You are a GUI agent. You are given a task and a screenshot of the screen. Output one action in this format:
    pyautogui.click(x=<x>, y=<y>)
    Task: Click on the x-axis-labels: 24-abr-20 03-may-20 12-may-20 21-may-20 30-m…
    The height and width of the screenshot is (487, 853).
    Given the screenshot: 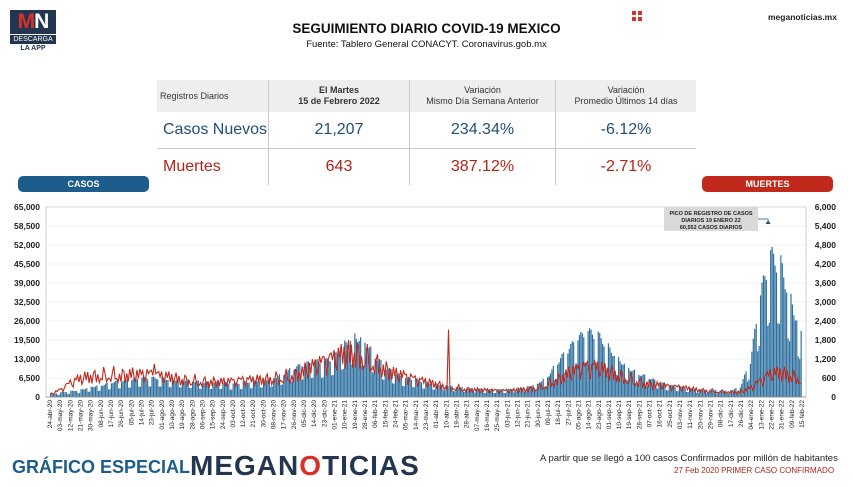 What is the action you would take?
    pyautogui.click(x=426, y=413)
    